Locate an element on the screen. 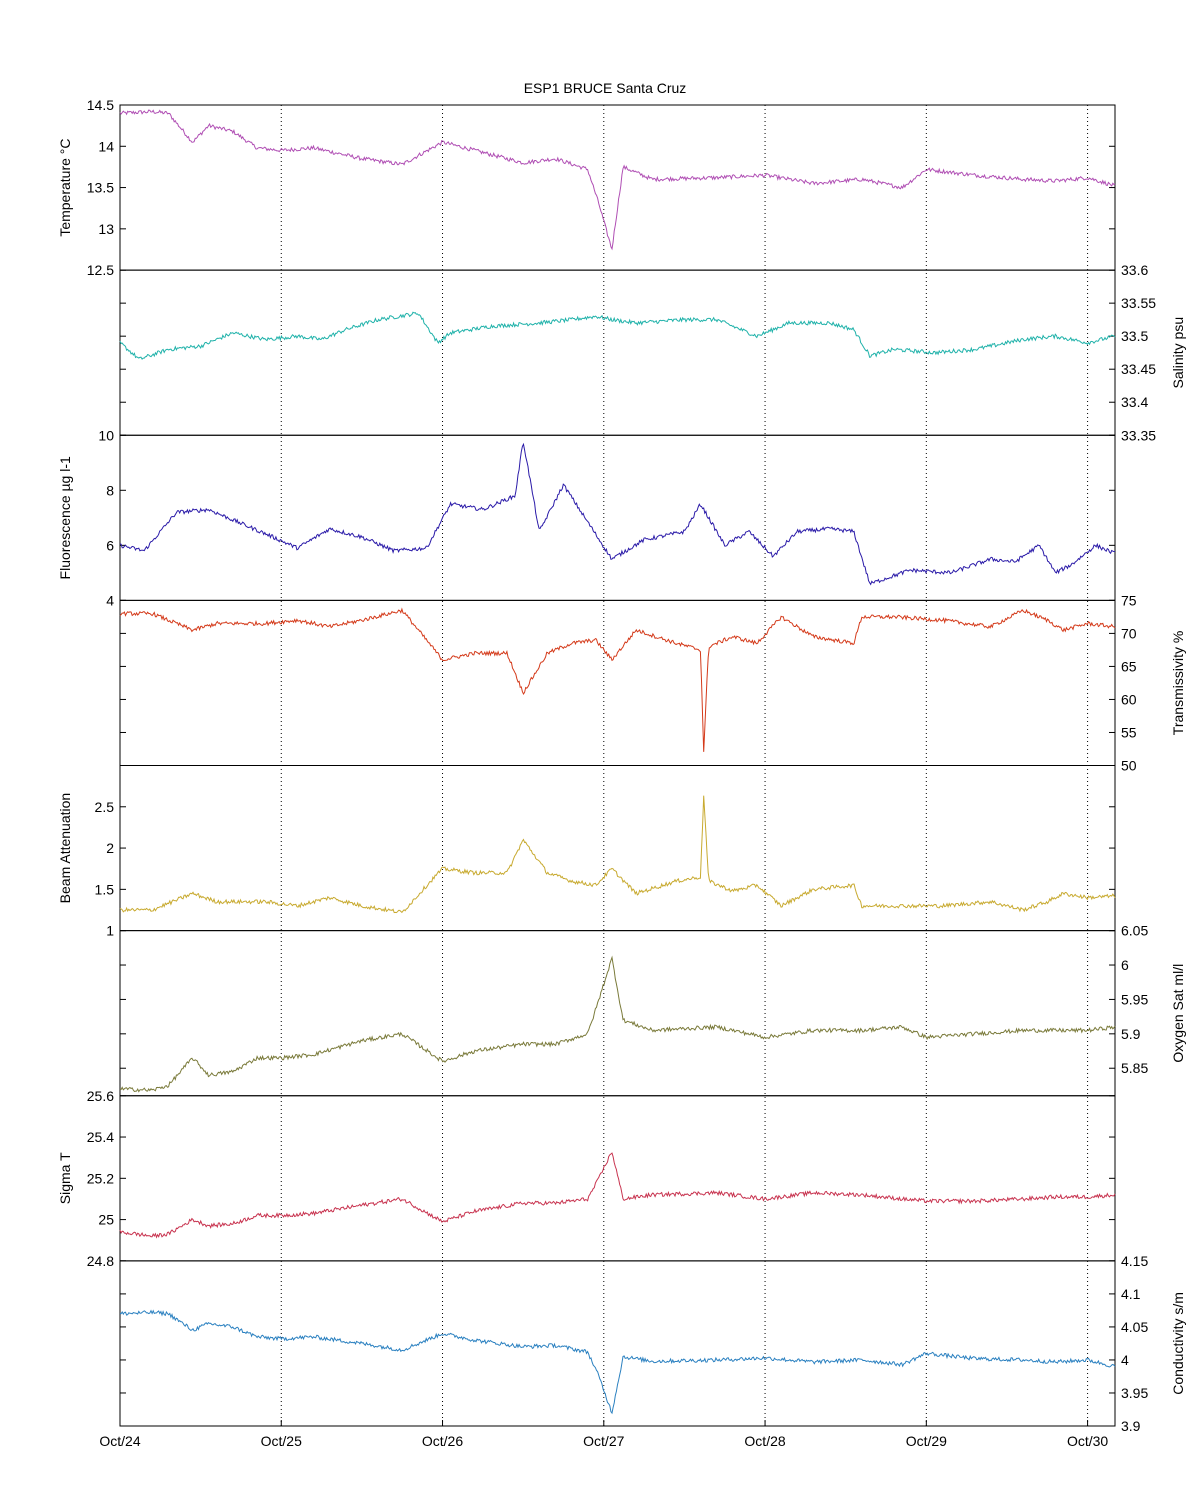 The image size is (1200, 1501). panel-frame-salinity is located at coordinates (617, 352).